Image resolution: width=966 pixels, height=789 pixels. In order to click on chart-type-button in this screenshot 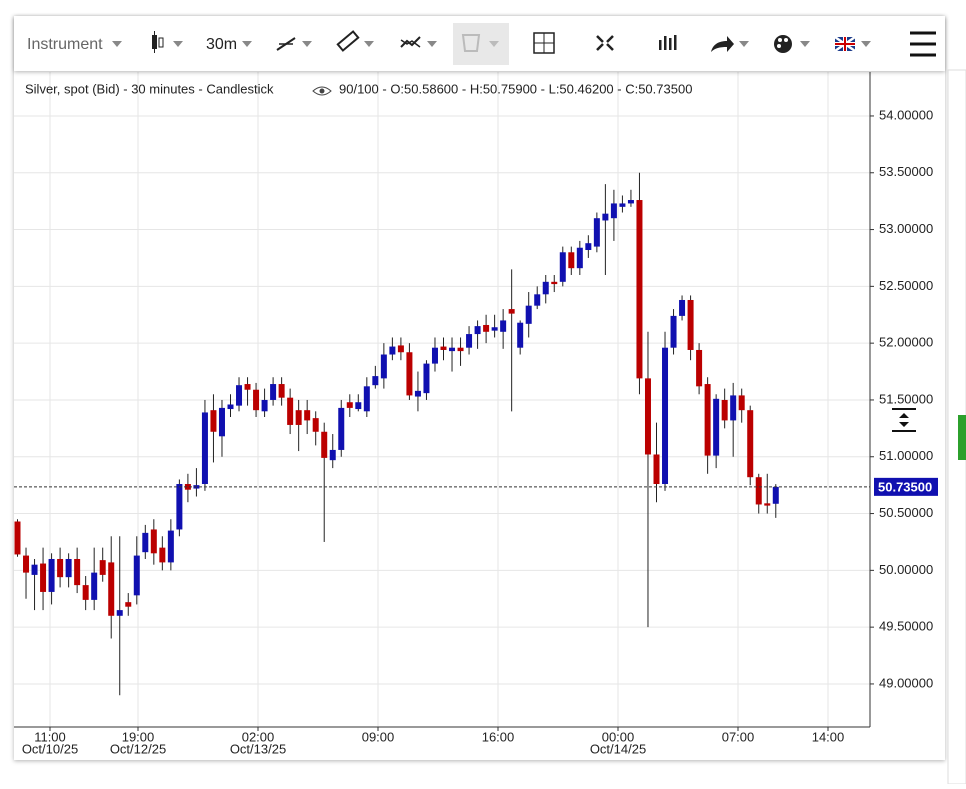, I will do `click(167, 42)`.